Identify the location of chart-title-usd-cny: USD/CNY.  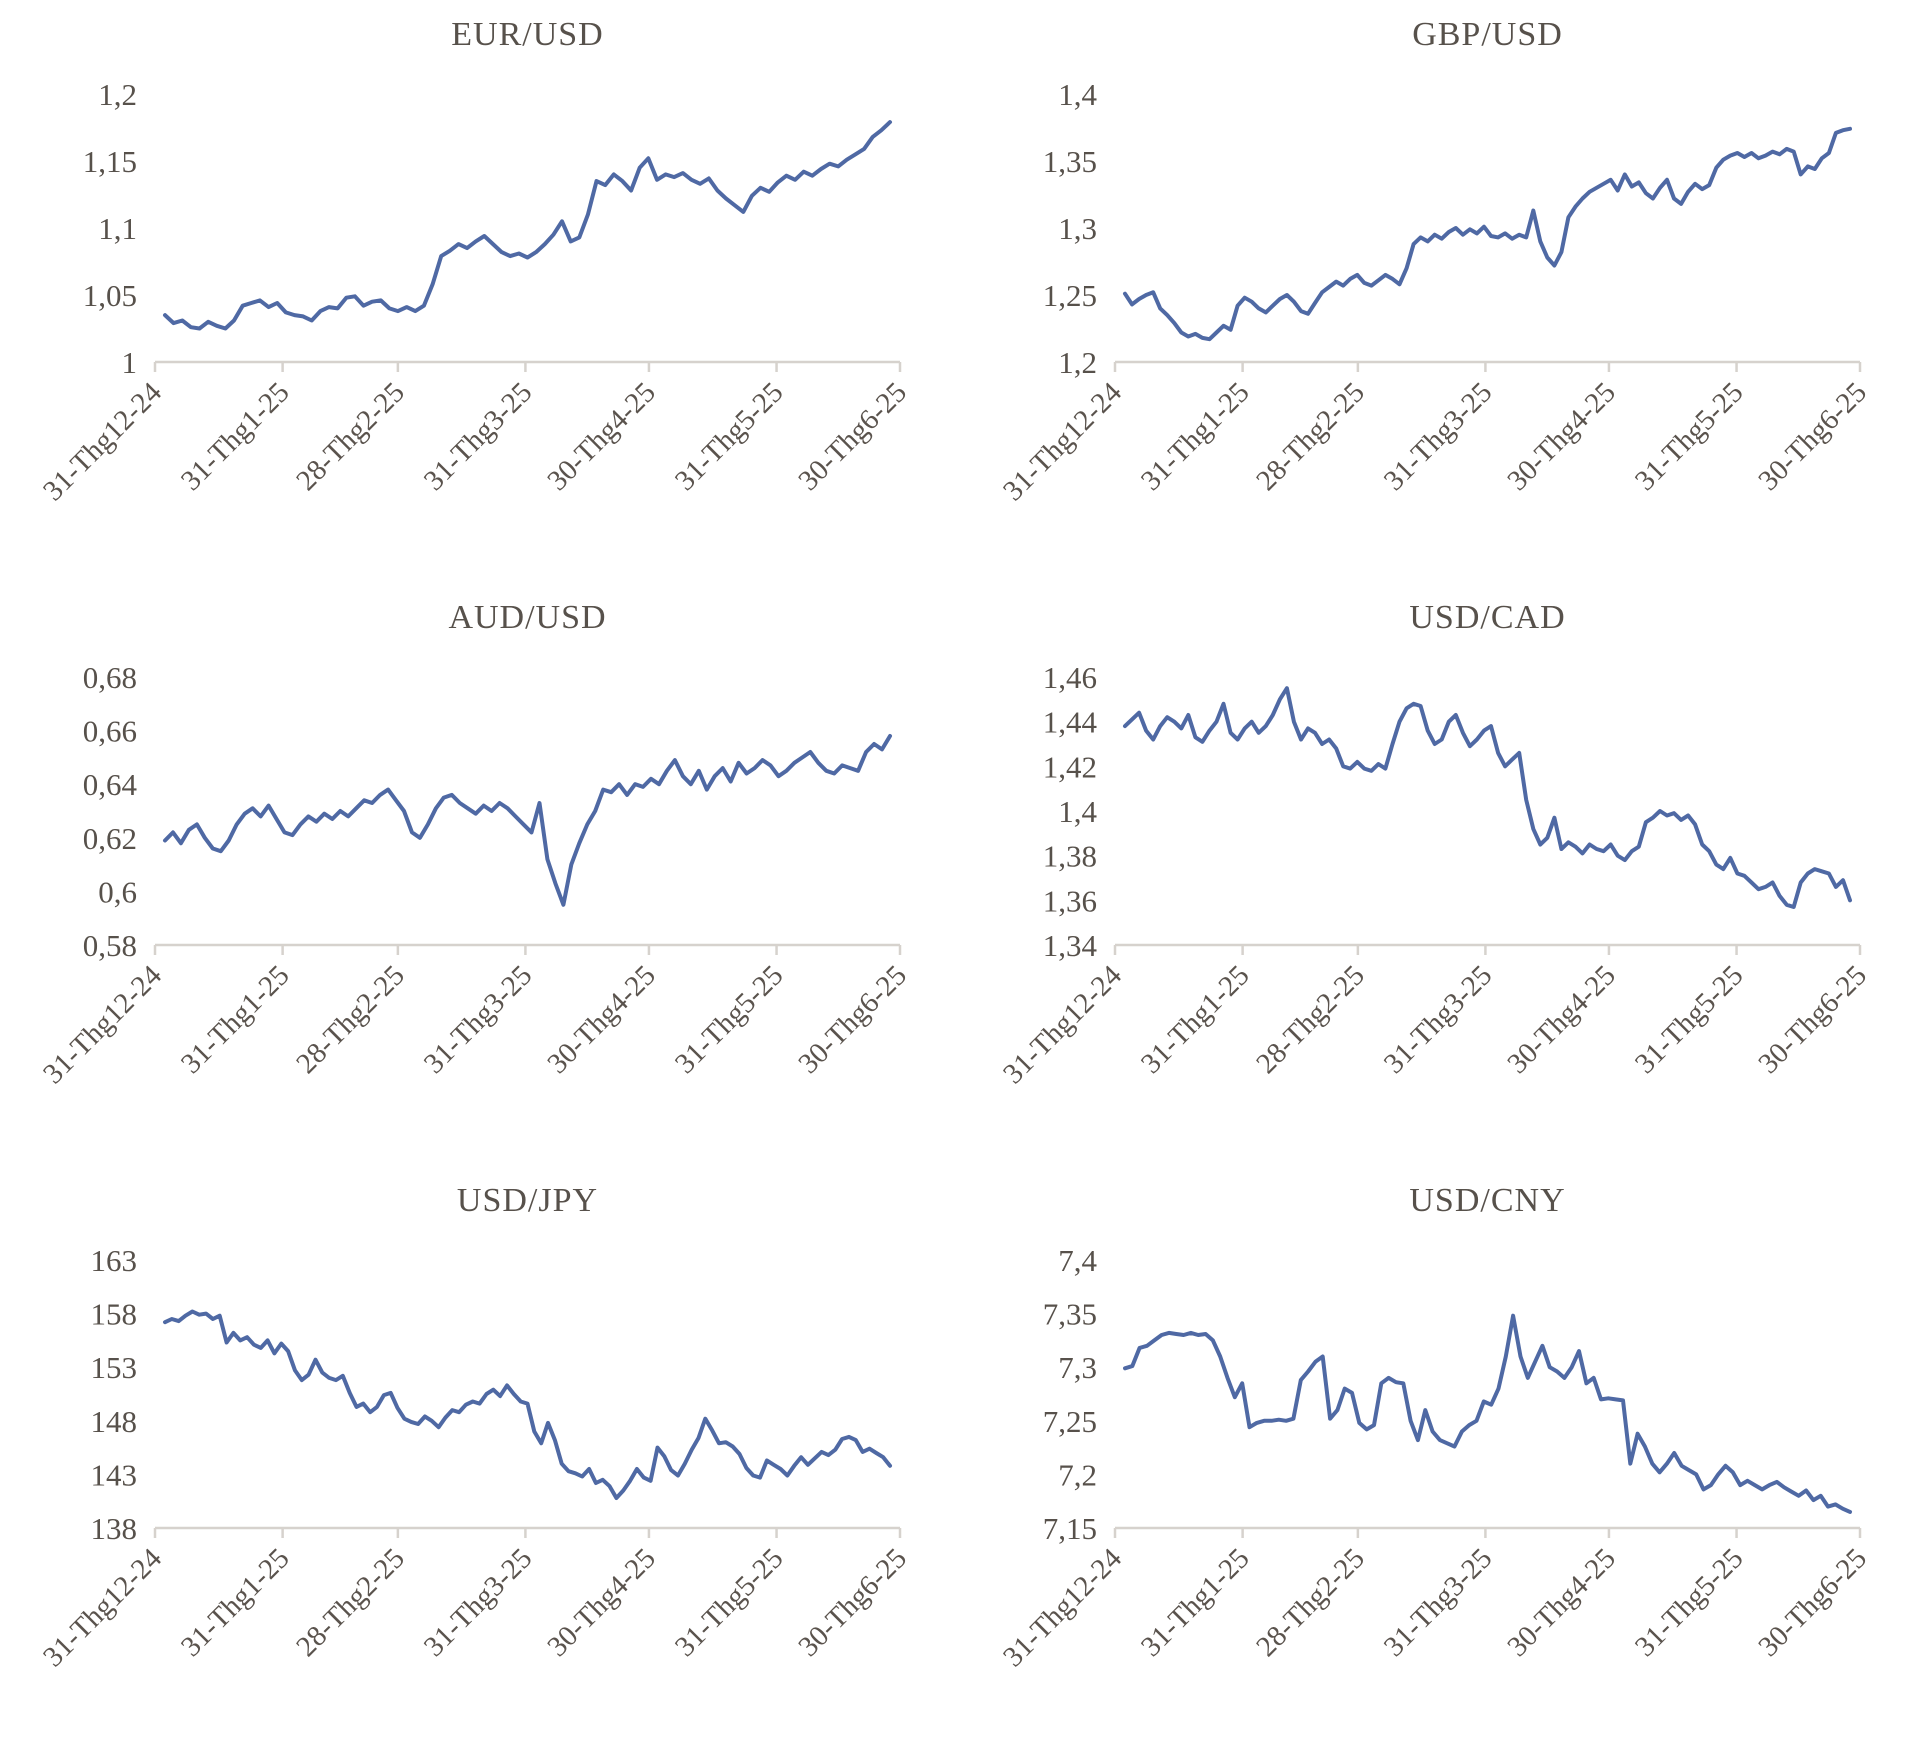
(1487, 1200).